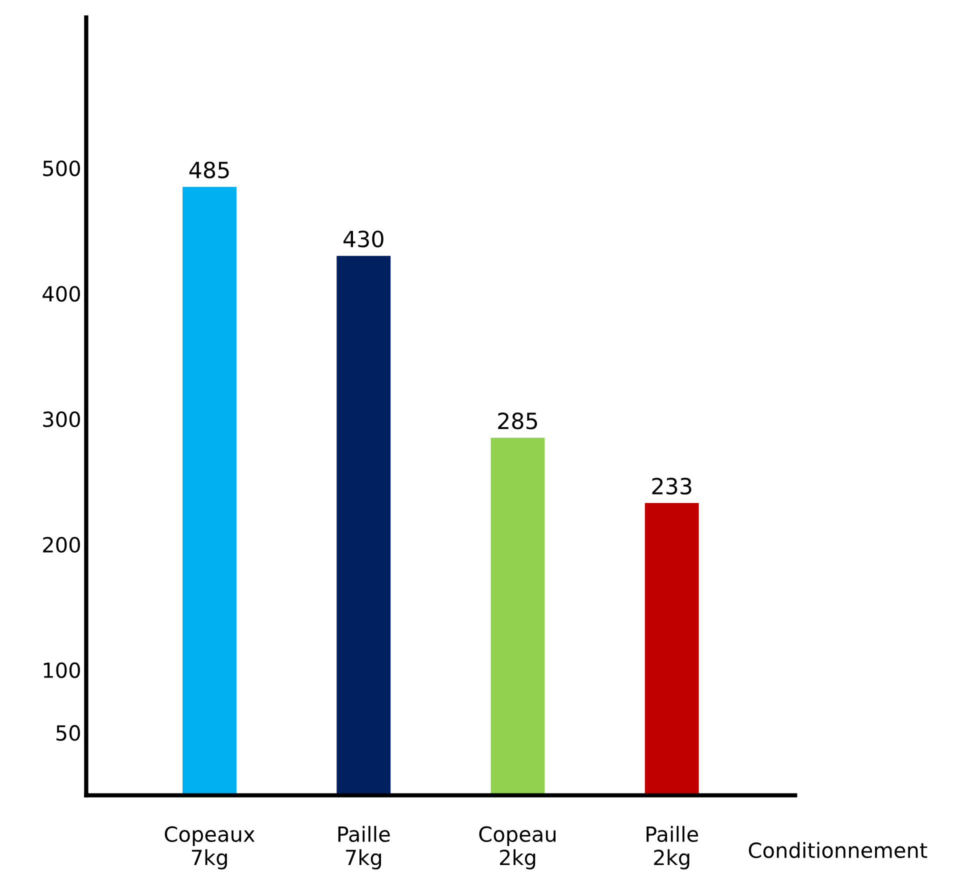 This screenshot has height=874, width=958. Describe the element at coordinates (209, 170) in the screenshot. I see `data-label: 485` at that location.